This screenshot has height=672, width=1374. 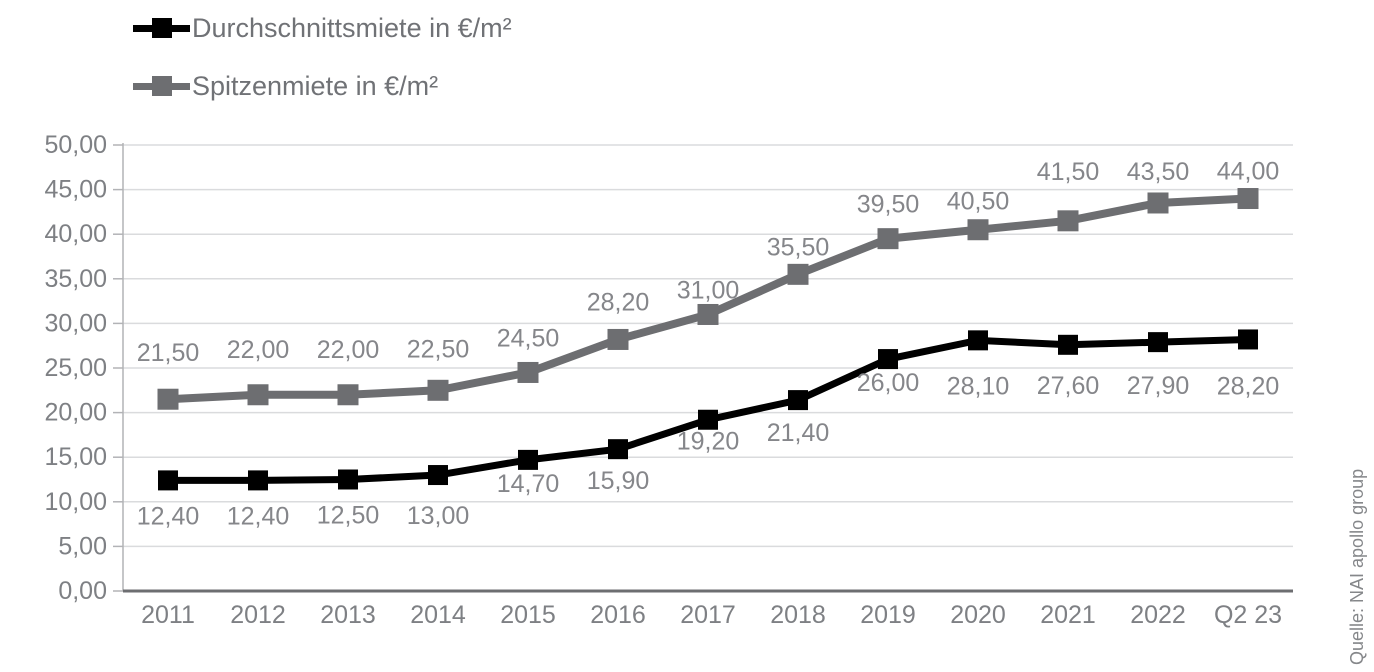 What do you see at coordinates (888, 205) in the screenshot?
I see `series-1-data-label: 39,50` at bounding box center [888, 205].